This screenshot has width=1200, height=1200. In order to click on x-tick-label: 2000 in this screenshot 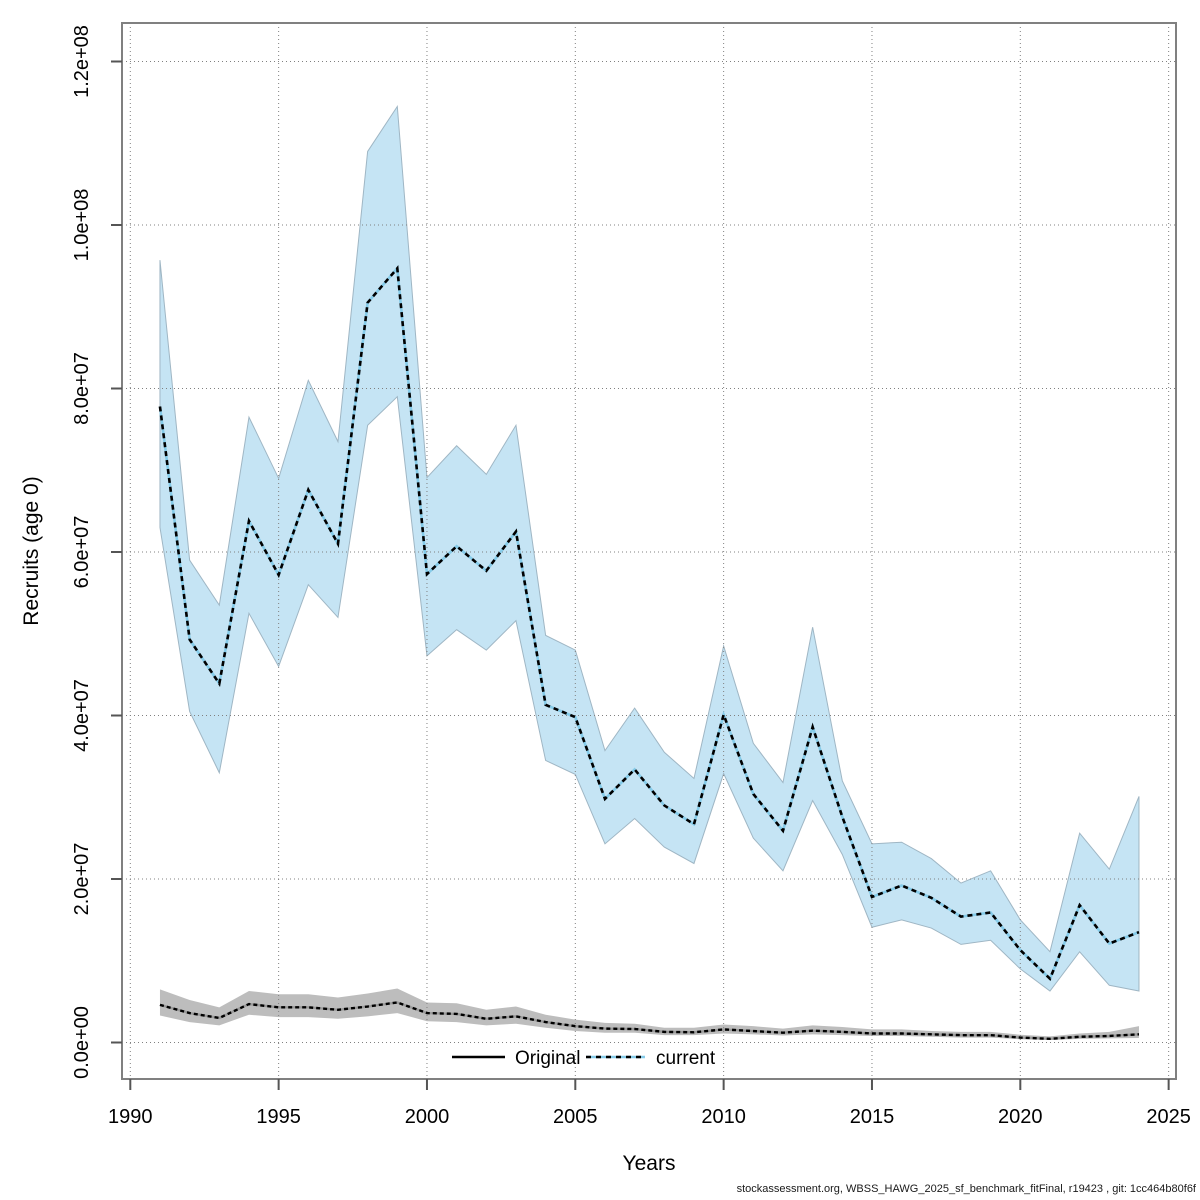, I will do `click(427, 1117)`.